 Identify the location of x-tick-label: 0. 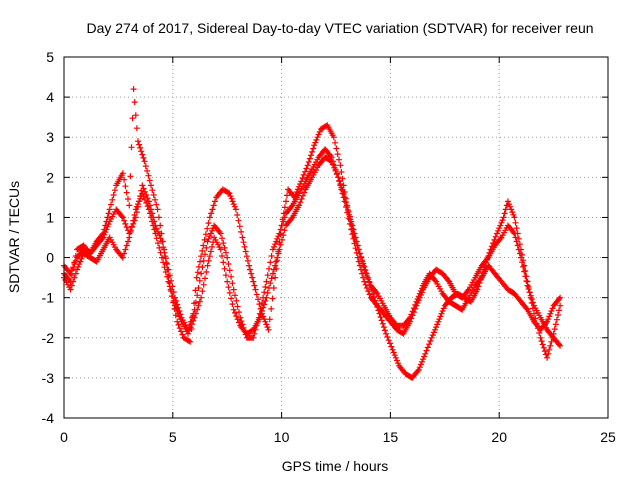
(64, 437).